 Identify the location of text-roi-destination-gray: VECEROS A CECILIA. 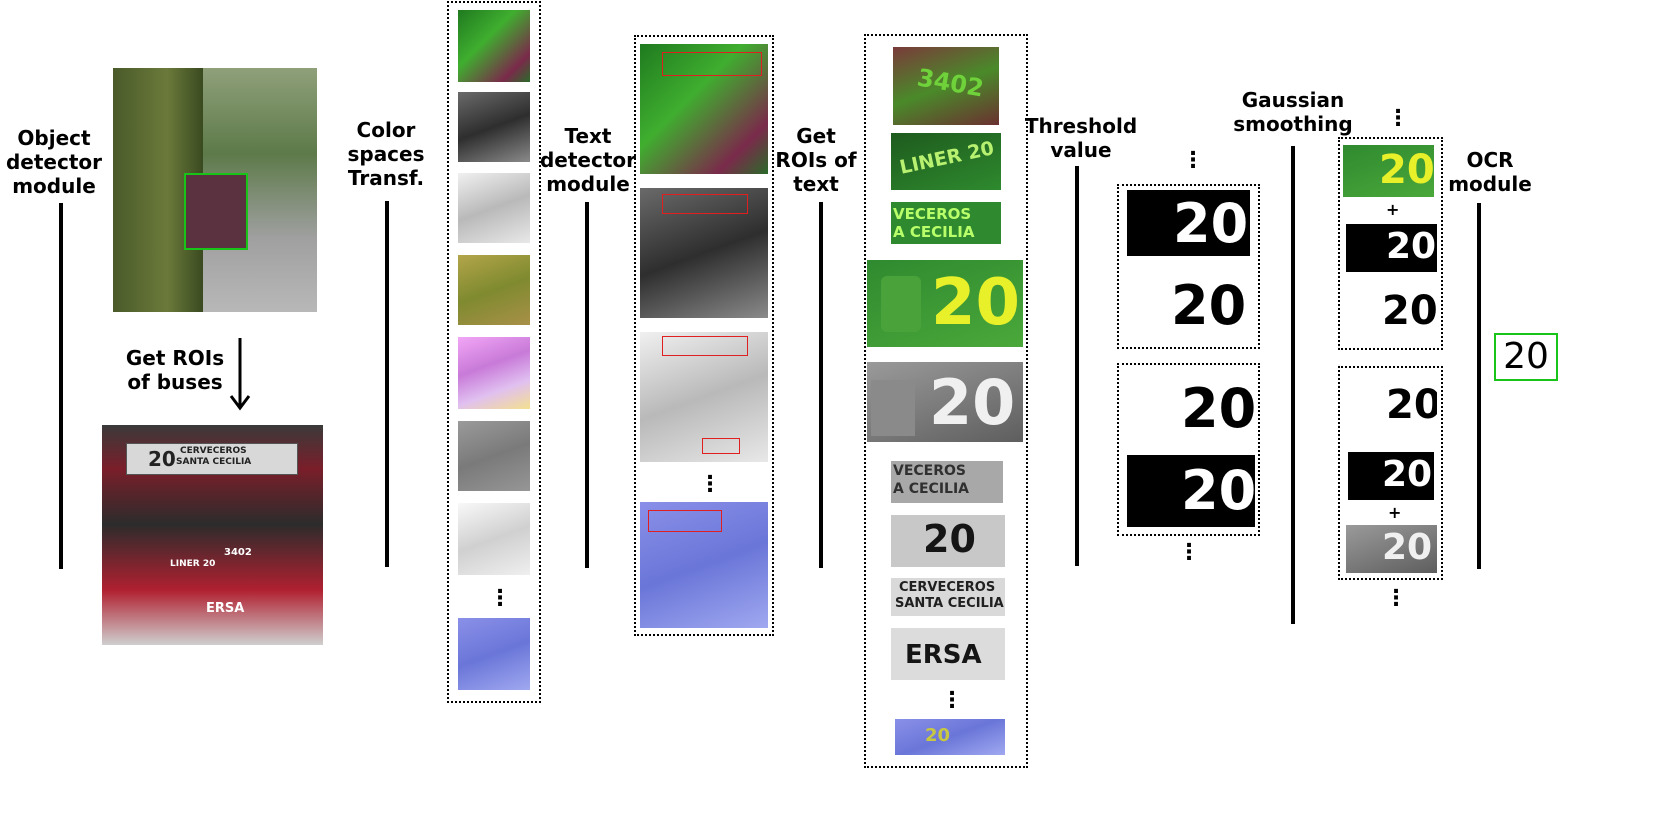
(947, 482).